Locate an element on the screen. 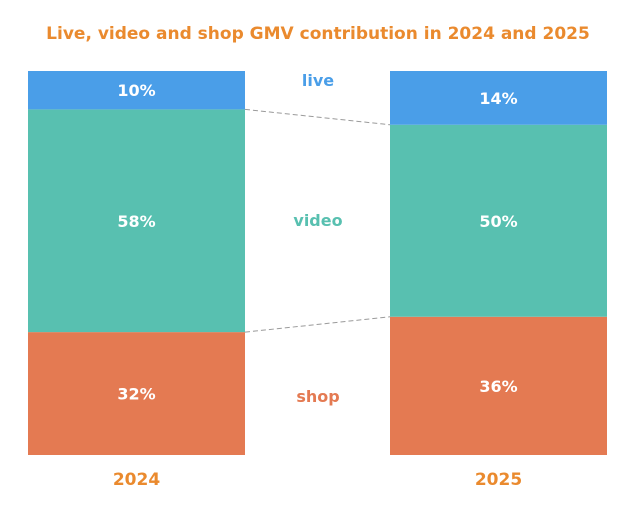 This screenshot has height=512, width=636. data-label-shop-2025: 36% is located at coordinates (498, 386).